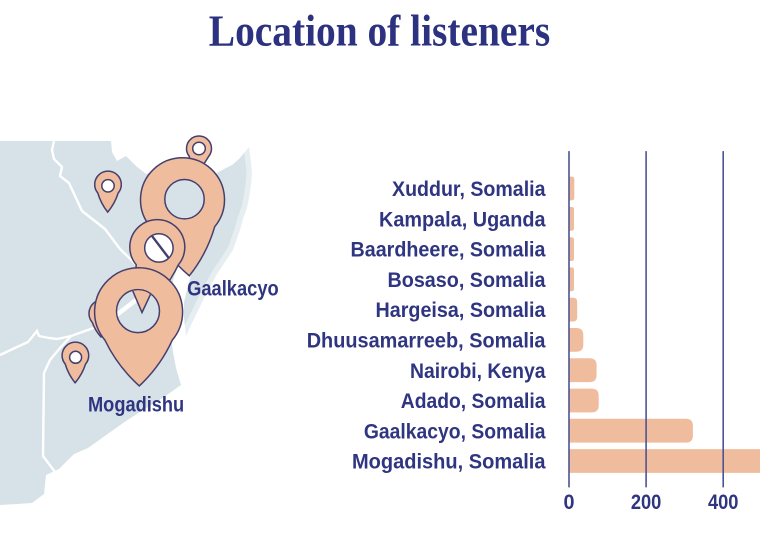 The height and width of the screenshot is (557, 760). Describe the element at coordinates (723, 502) in the screenshot. I see `svg-text: 400` at that location.